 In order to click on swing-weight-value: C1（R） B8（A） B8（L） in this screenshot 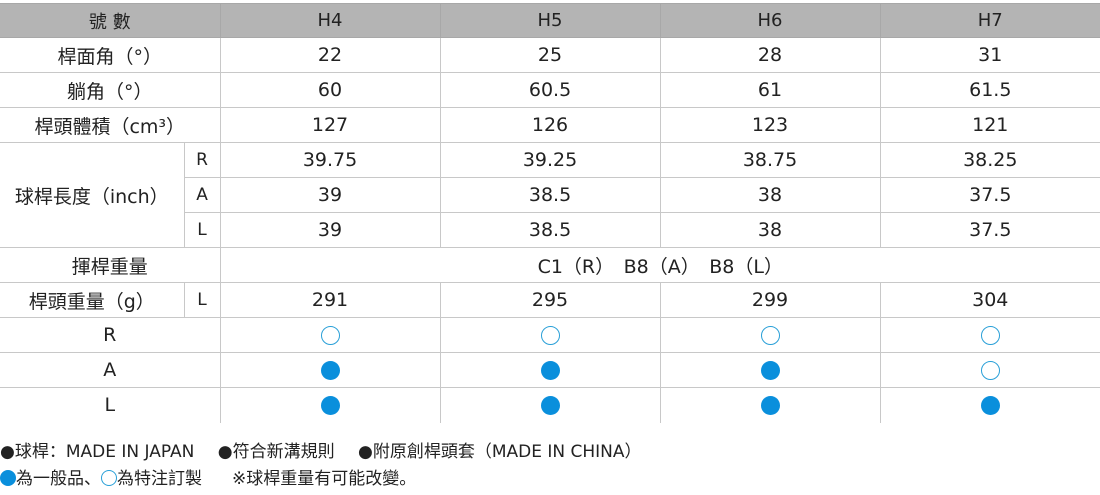, I will do `click(659, 265)`.